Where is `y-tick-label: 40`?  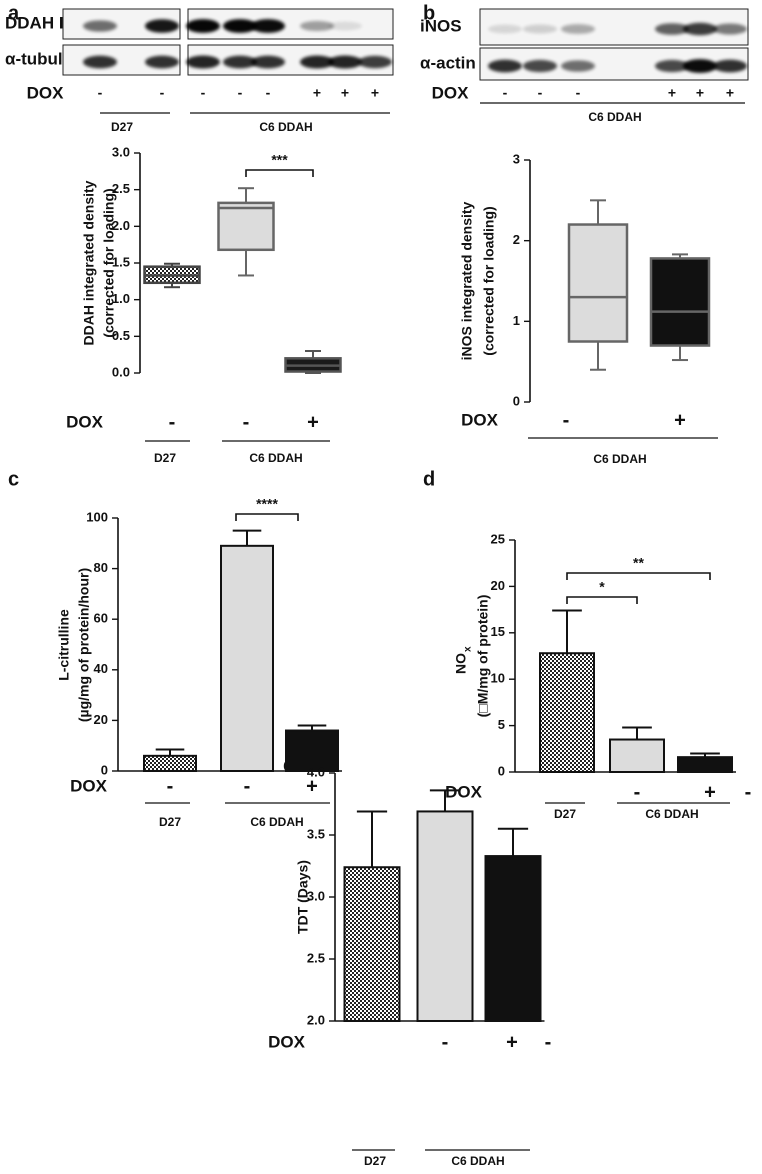 y-tick-label: 40 is located at coordinates (101, 668).